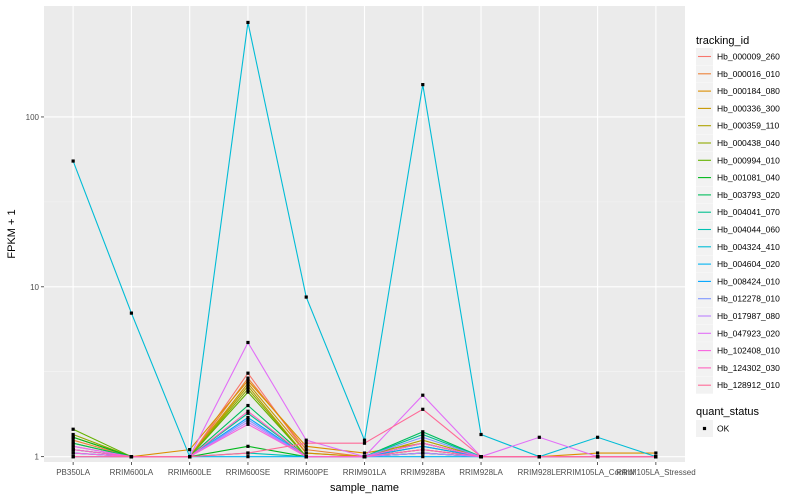 This screenshot has height=500, width=800. What do you see at coordinates (727, 412) in the screenshot?
I see `shape-legend-title: quant_status` at bounding box center [727, 412].